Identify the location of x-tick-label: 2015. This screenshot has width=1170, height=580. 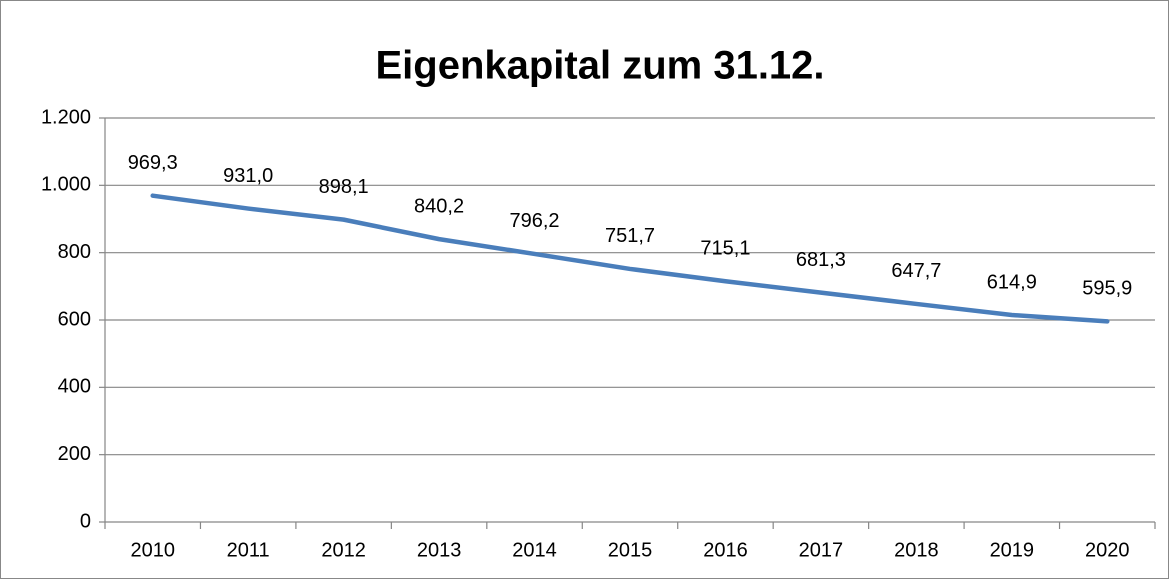
(630, 550).